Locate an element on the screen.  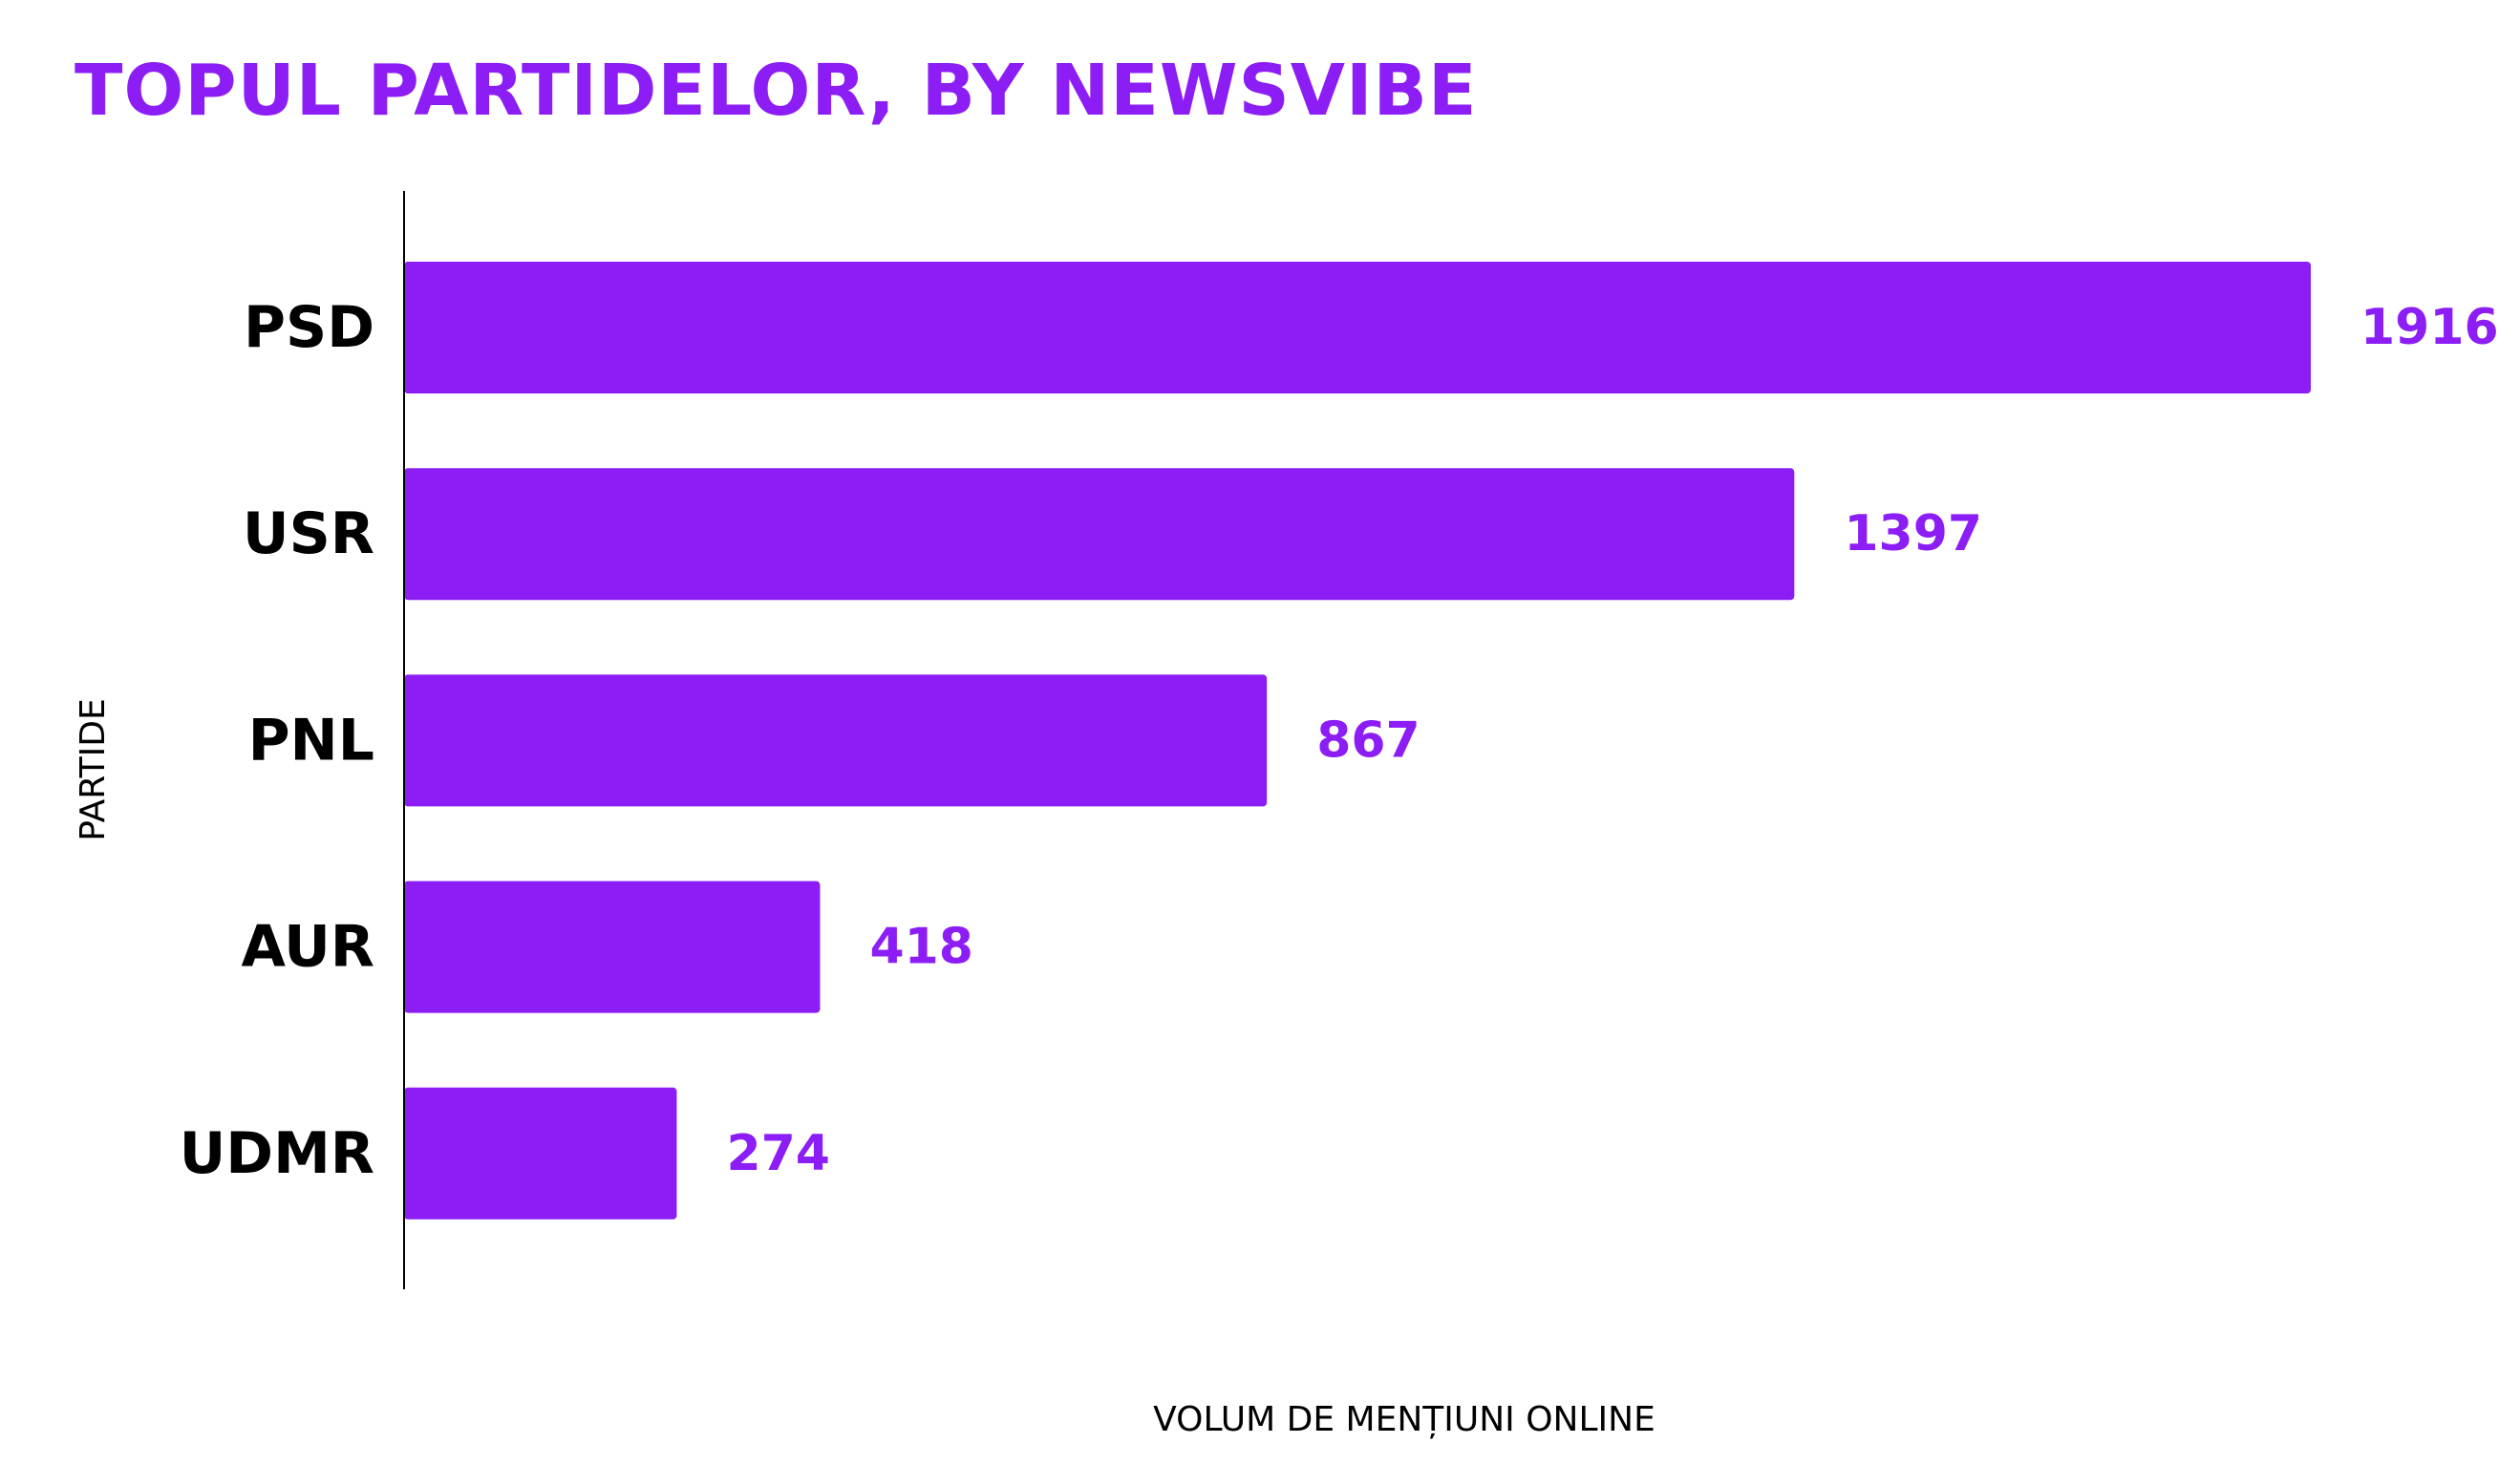
bar-udmr is located at coordinates (540, 1153).